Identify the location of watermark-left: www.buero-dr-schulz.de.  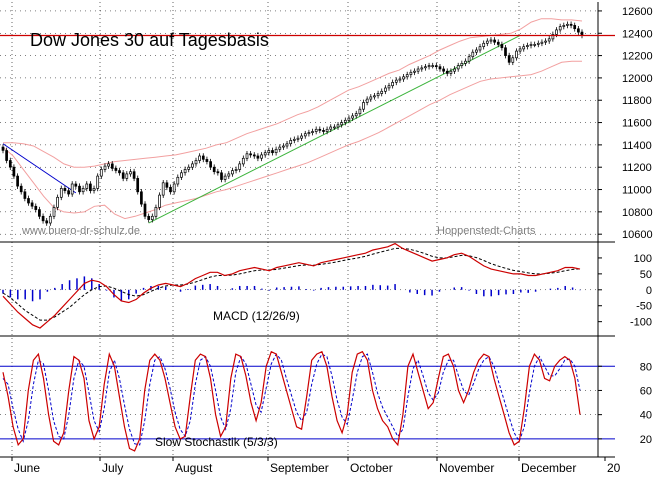
(80, 231).